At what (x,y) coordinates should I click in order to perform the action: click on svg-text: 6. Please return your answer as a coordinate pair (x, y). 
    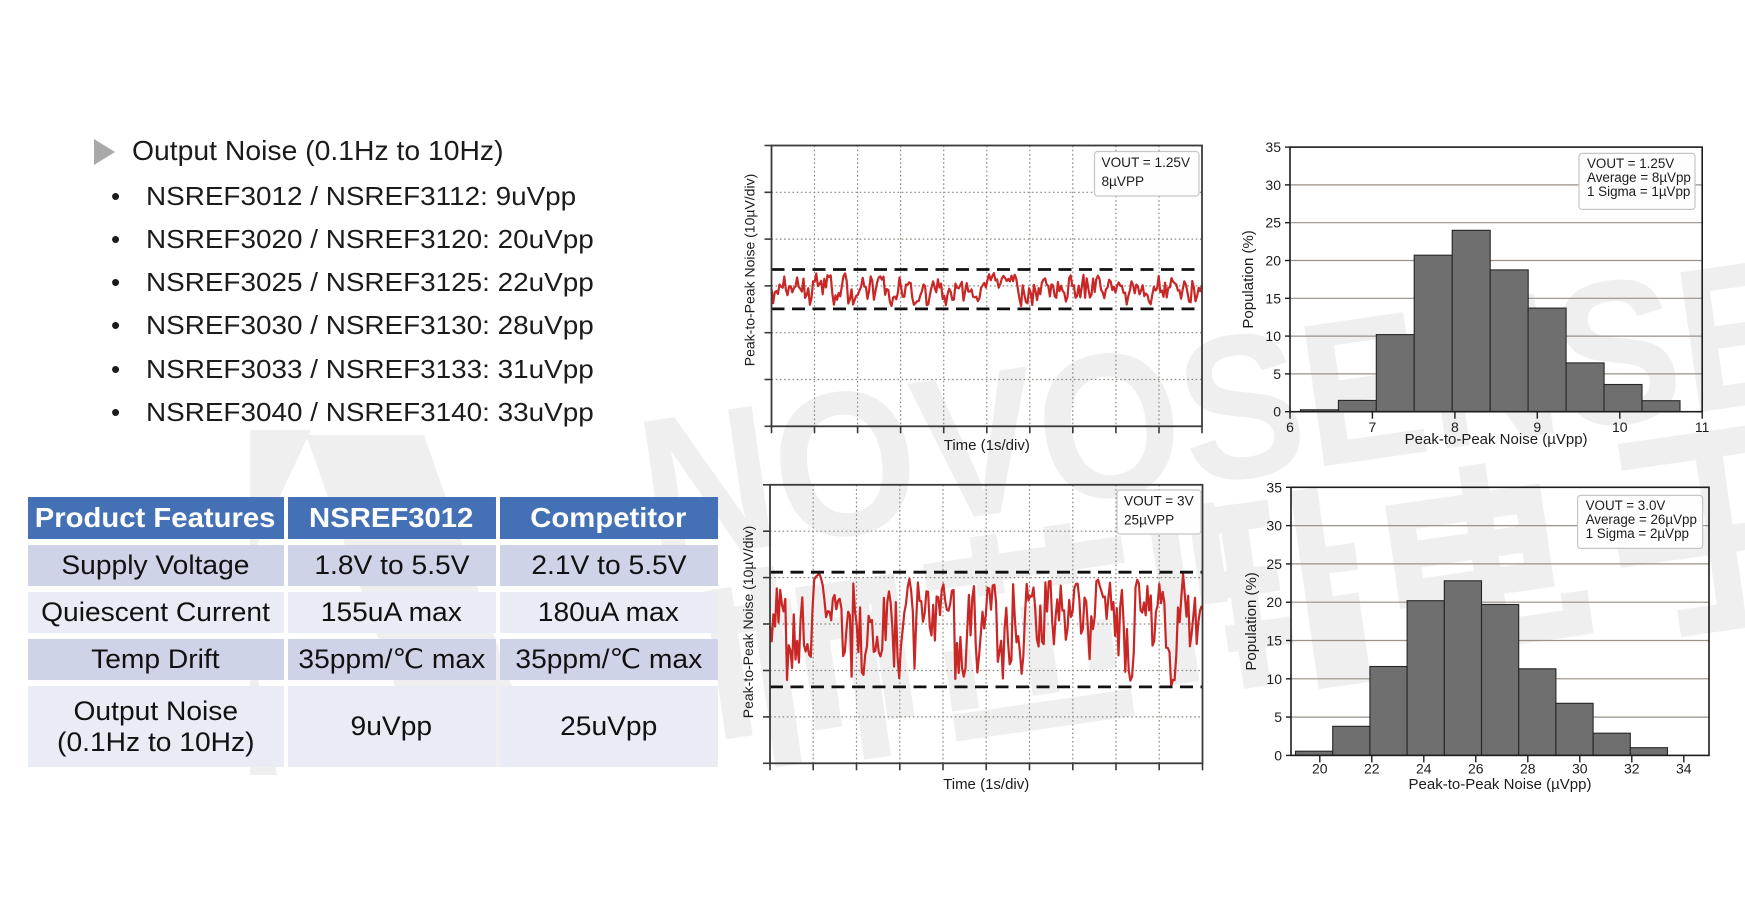
    Looking at the image, I should click on (1290, 427).